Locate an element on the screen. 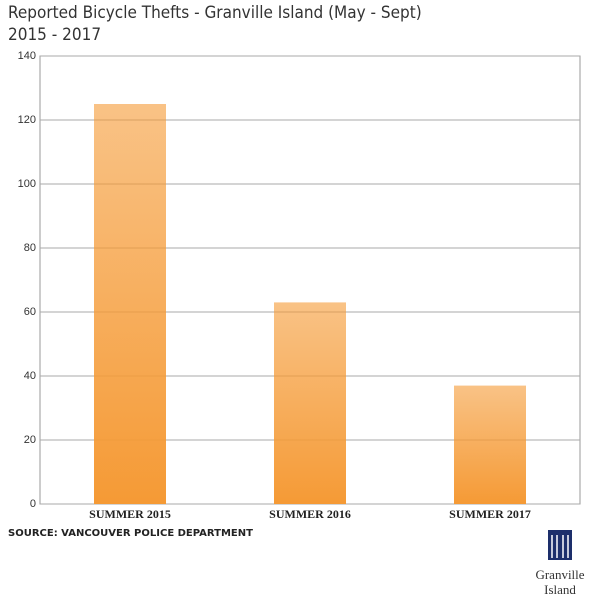  y-tick-label: 40 is located at coordinates (30, 376).